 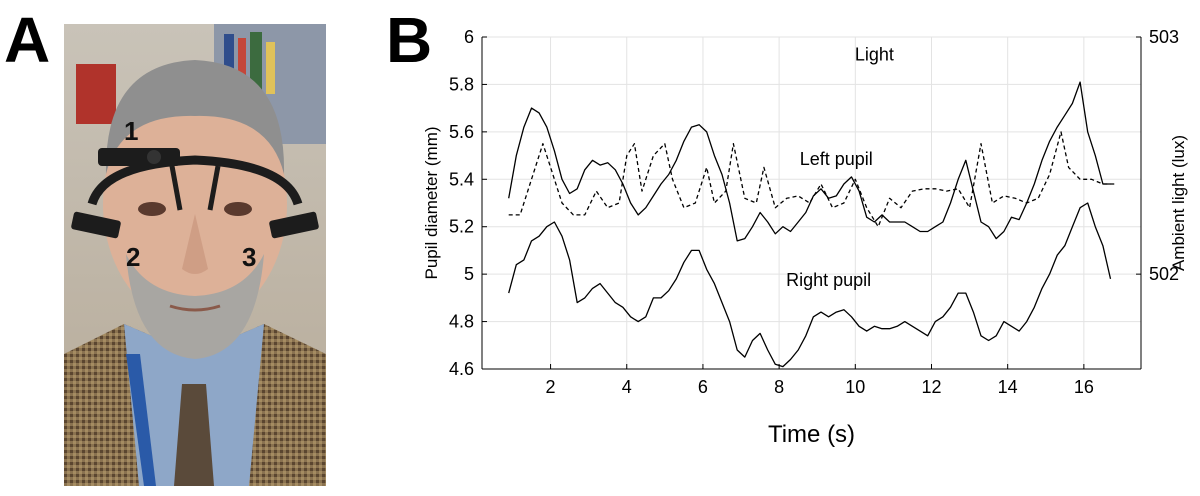 I want to click on y-axis-label: Pupil diameter (mm), so click(x=431, y=202).